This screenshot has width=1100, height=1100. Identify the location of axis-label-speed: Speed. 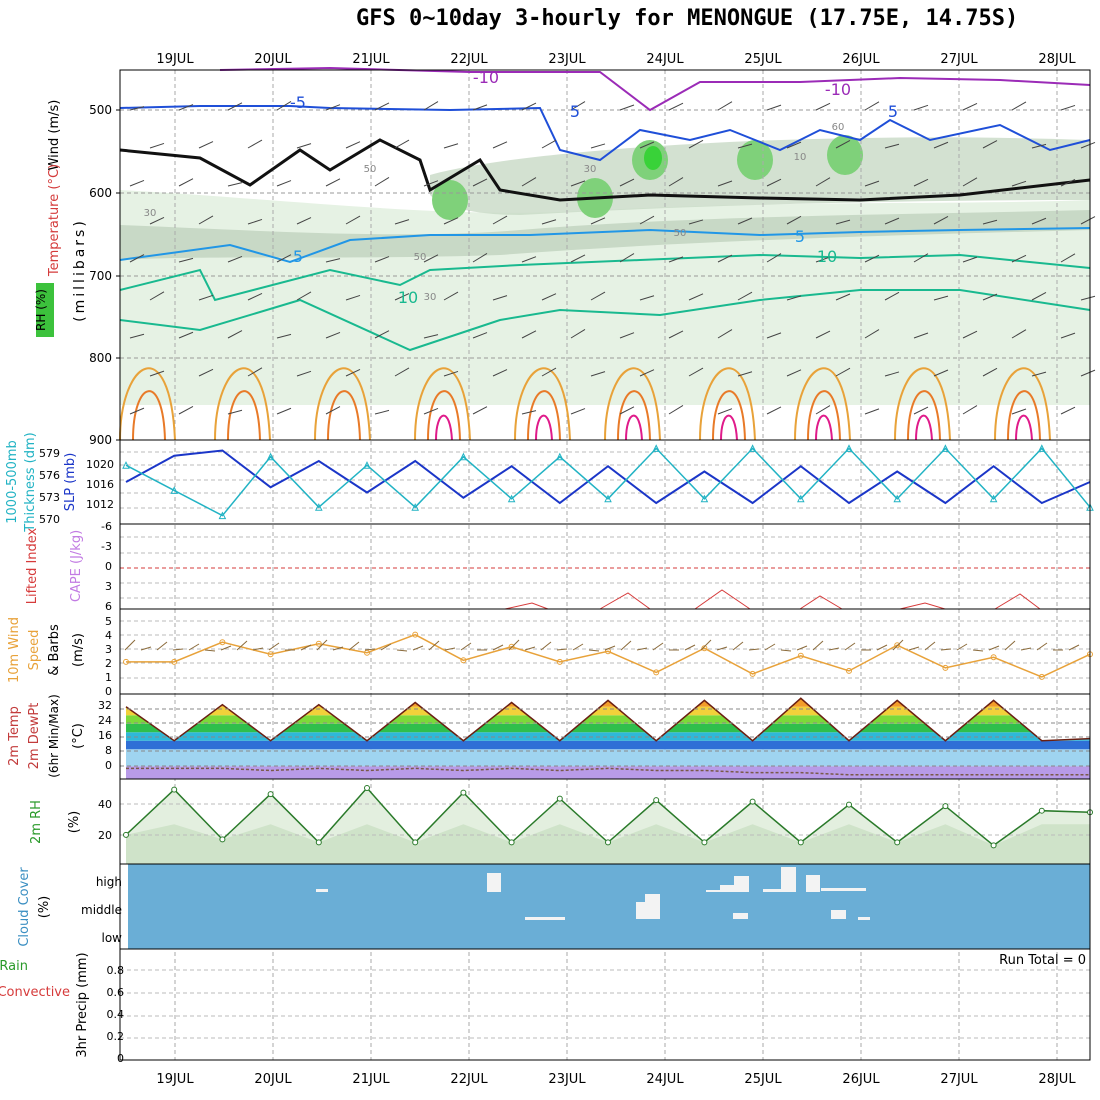
(34, 650).